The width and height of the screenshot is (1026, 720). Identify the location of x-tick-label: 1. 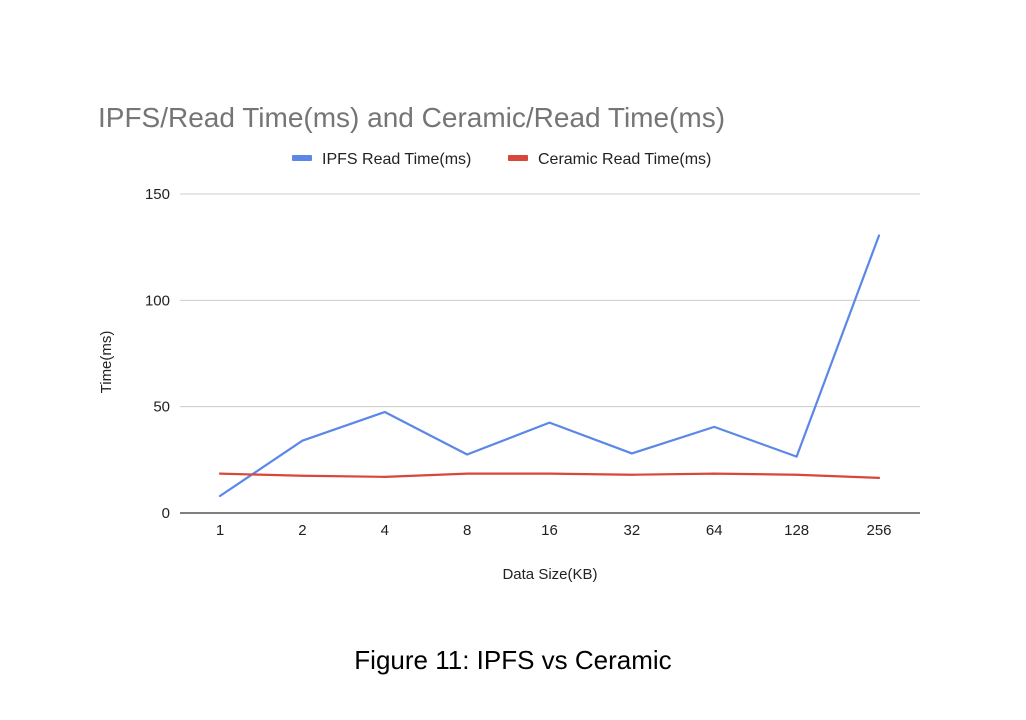
(220, 530).